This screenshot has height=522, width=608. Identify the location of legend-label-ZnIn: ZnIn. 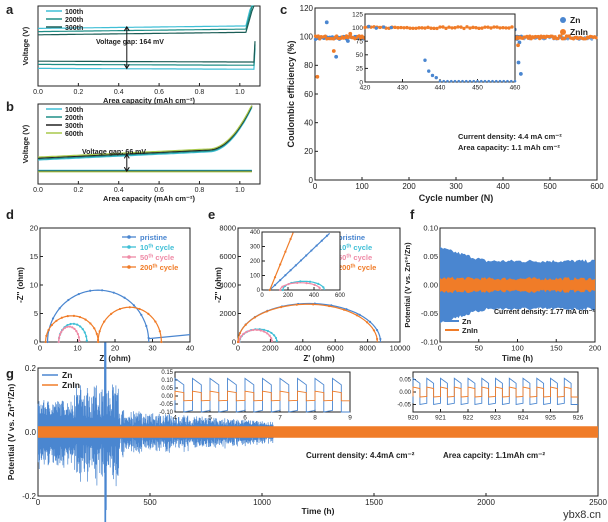
(470, 330).